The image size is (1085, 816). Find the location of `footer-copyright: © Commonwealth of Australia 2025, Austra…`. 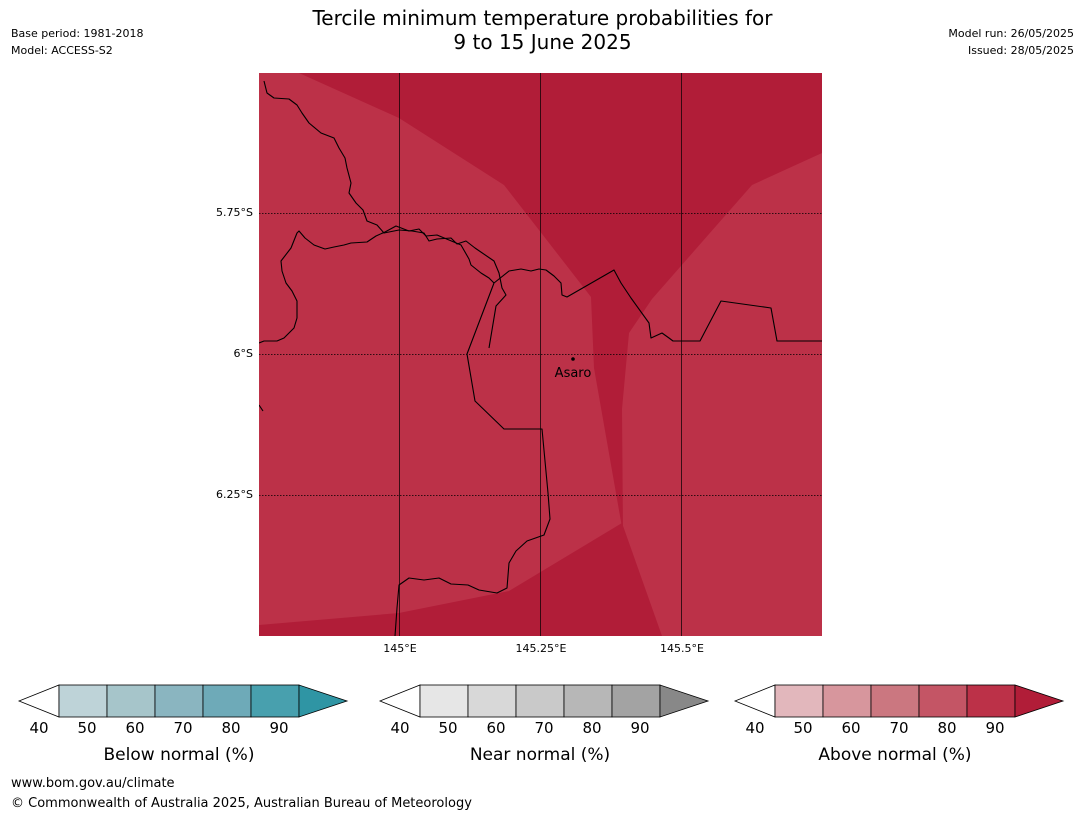

footer-copyright: © Commonwealth of Australia 2025, Austra… is located at coordinates (241, 803).